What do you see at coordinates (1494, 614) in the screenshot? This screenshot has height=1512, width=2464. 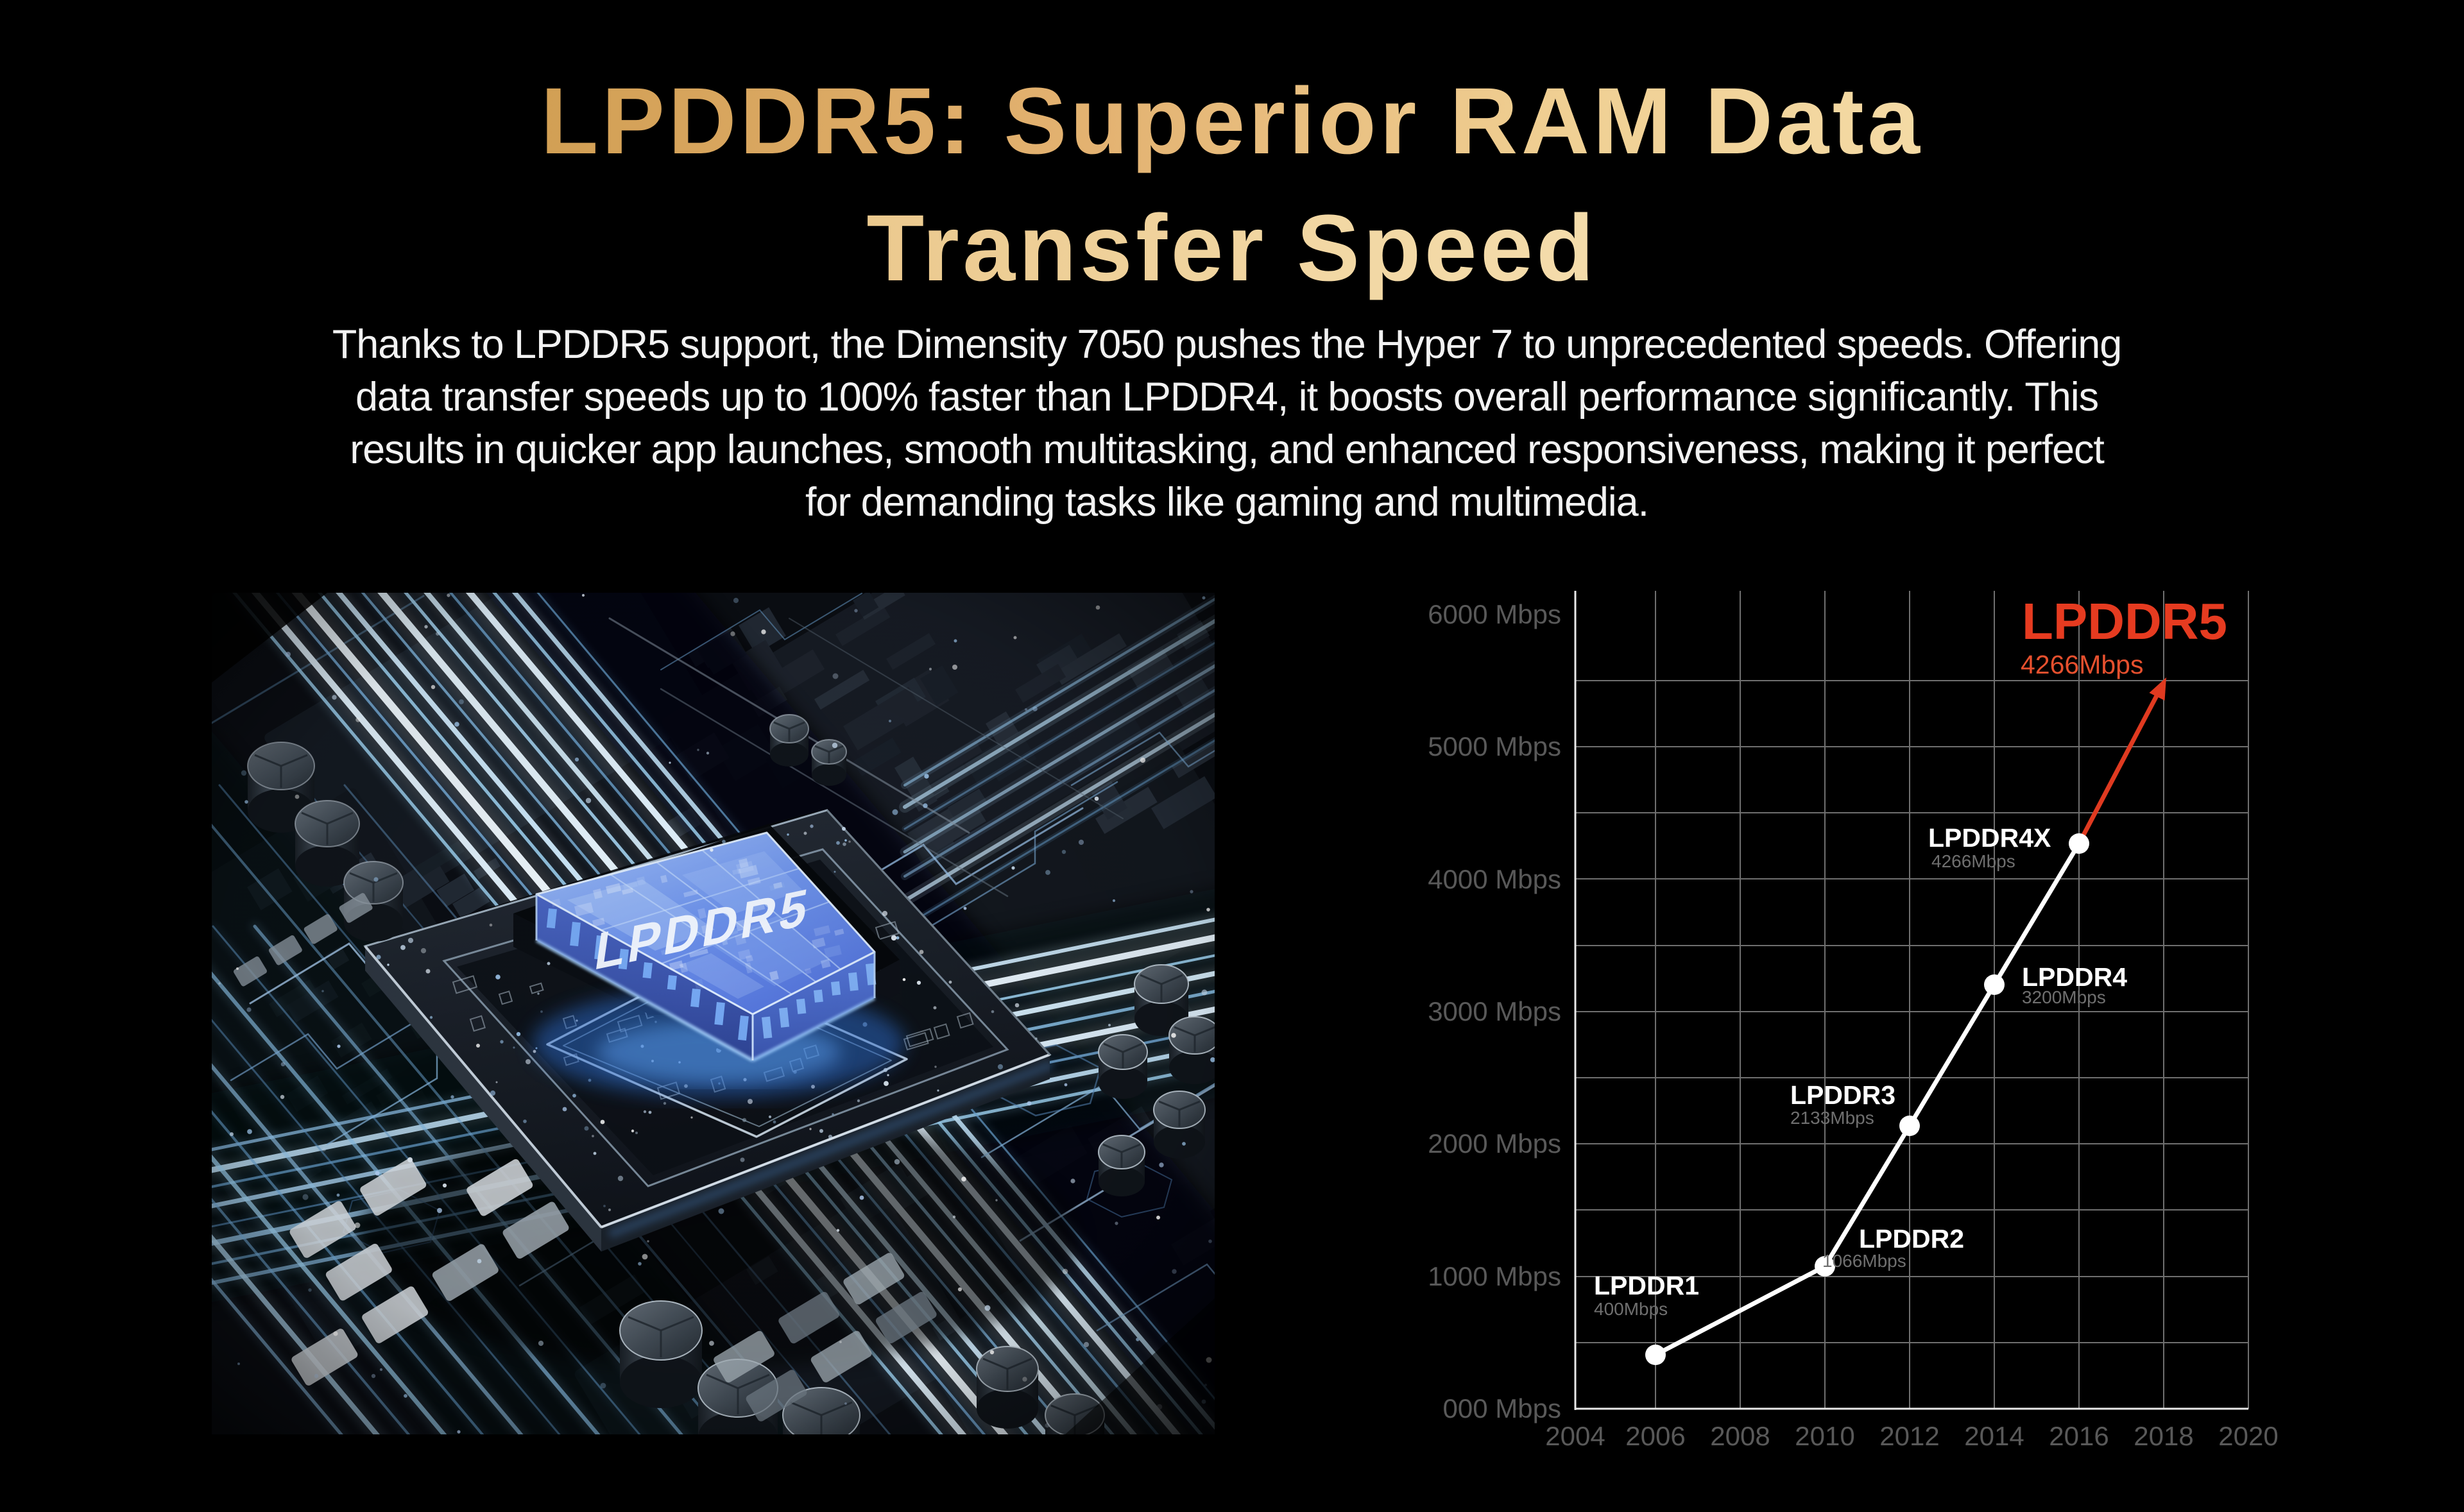 I see `svg-text: 6000 Mbps` at bounding box center [1494, 614].